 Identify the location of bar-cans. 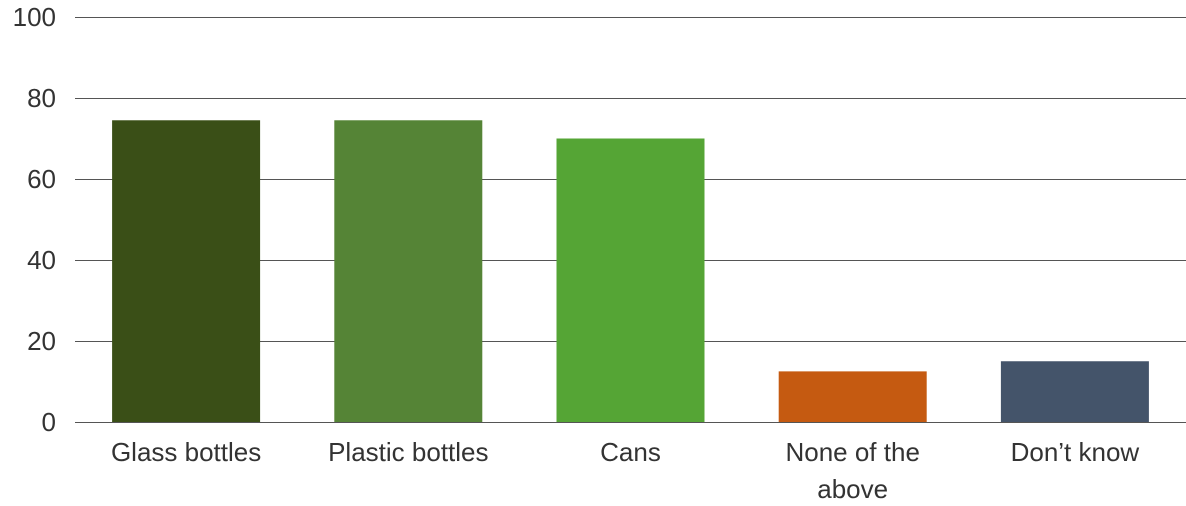
(630, 280).